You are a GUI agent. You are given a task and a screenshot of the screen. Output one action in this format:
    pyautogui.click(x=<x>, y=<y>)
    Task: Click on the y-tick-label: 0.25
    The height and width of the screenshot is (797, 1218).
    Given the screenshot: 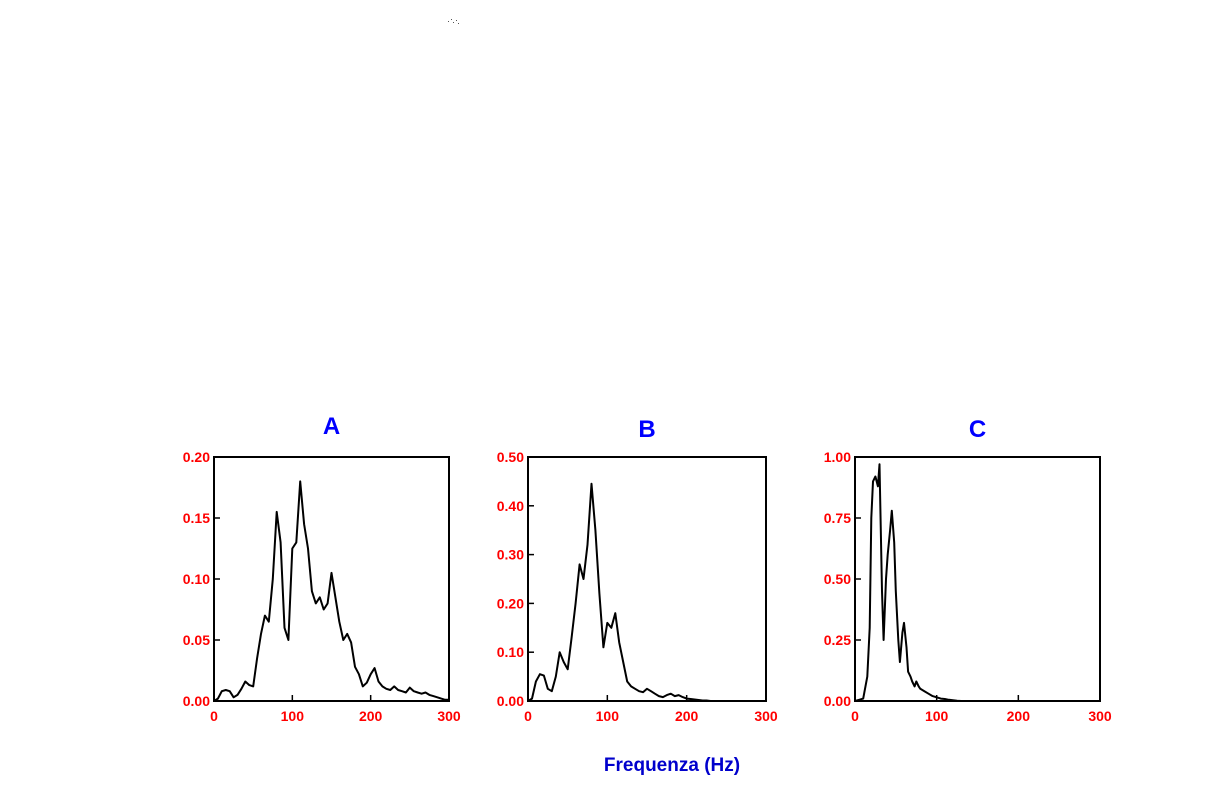 What is the action you would take?
    pyautogui.click(x=837, y=640)
    